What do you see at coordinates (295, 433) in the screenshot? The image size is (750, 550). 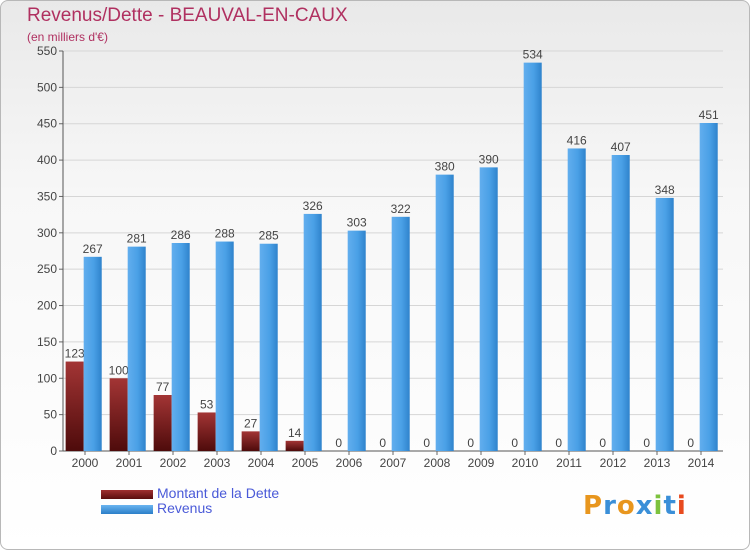 I see `data-label-debt: 14` at bounding box center [295, 433].